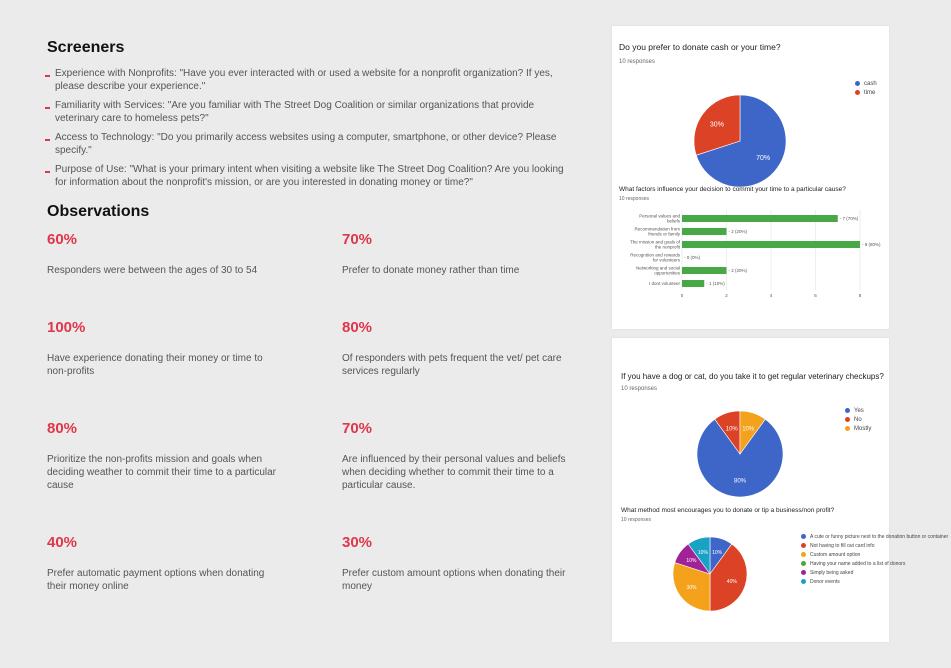 The image size is (951, 668). I want to click on bar-value-label: - 2 (20%), so click(738, 231).